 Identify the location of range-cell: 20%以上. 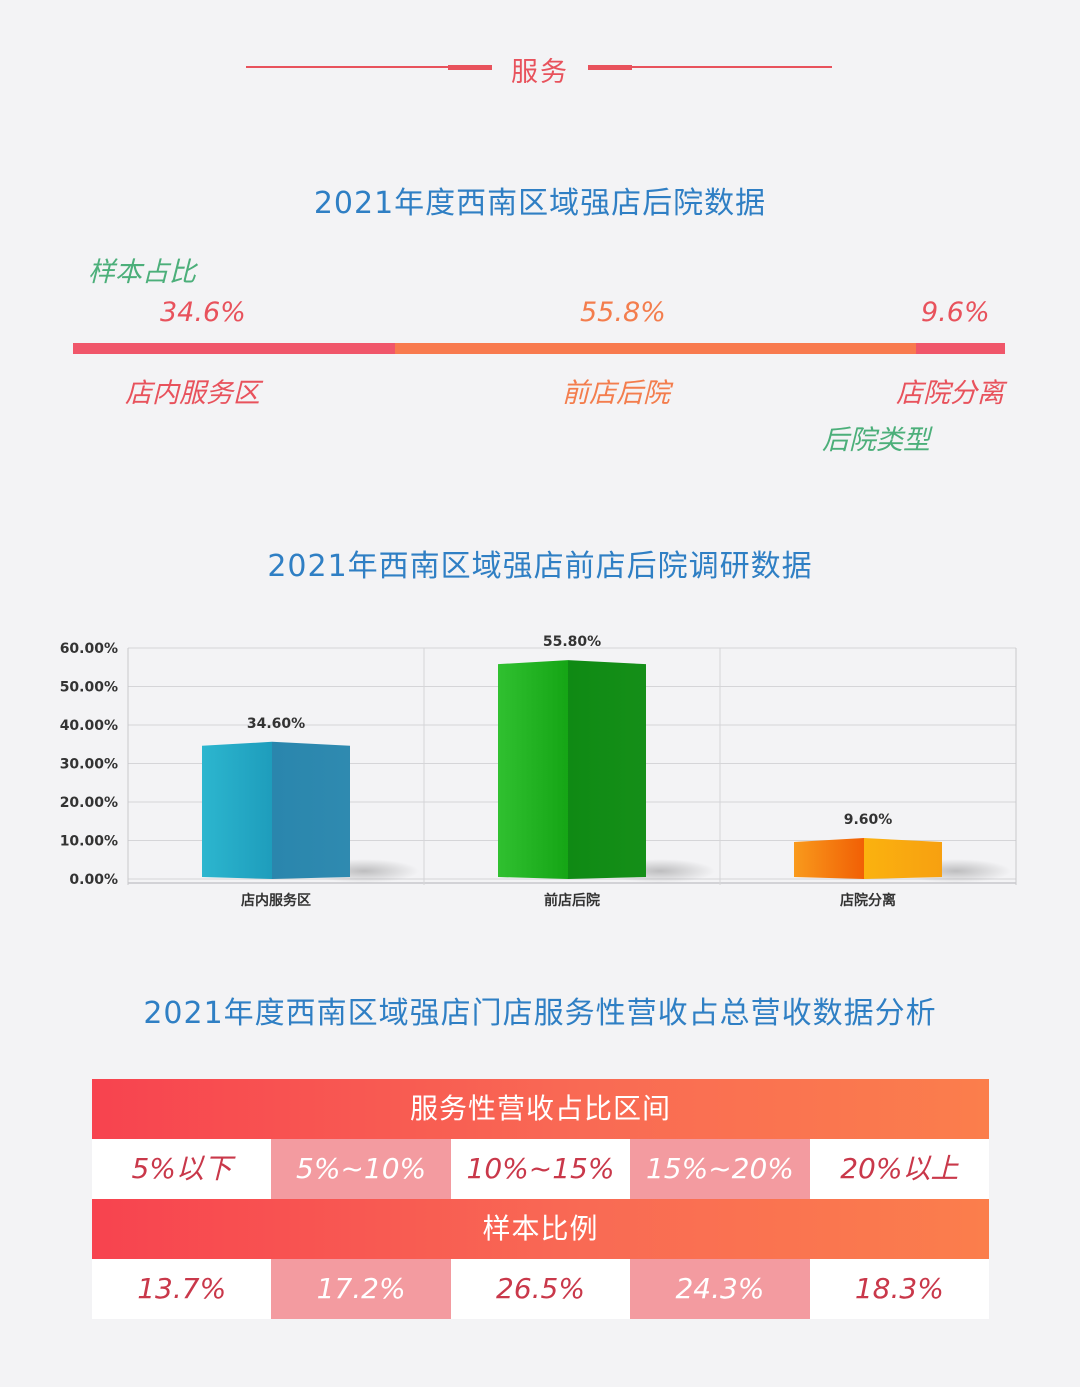
(899, 1169).